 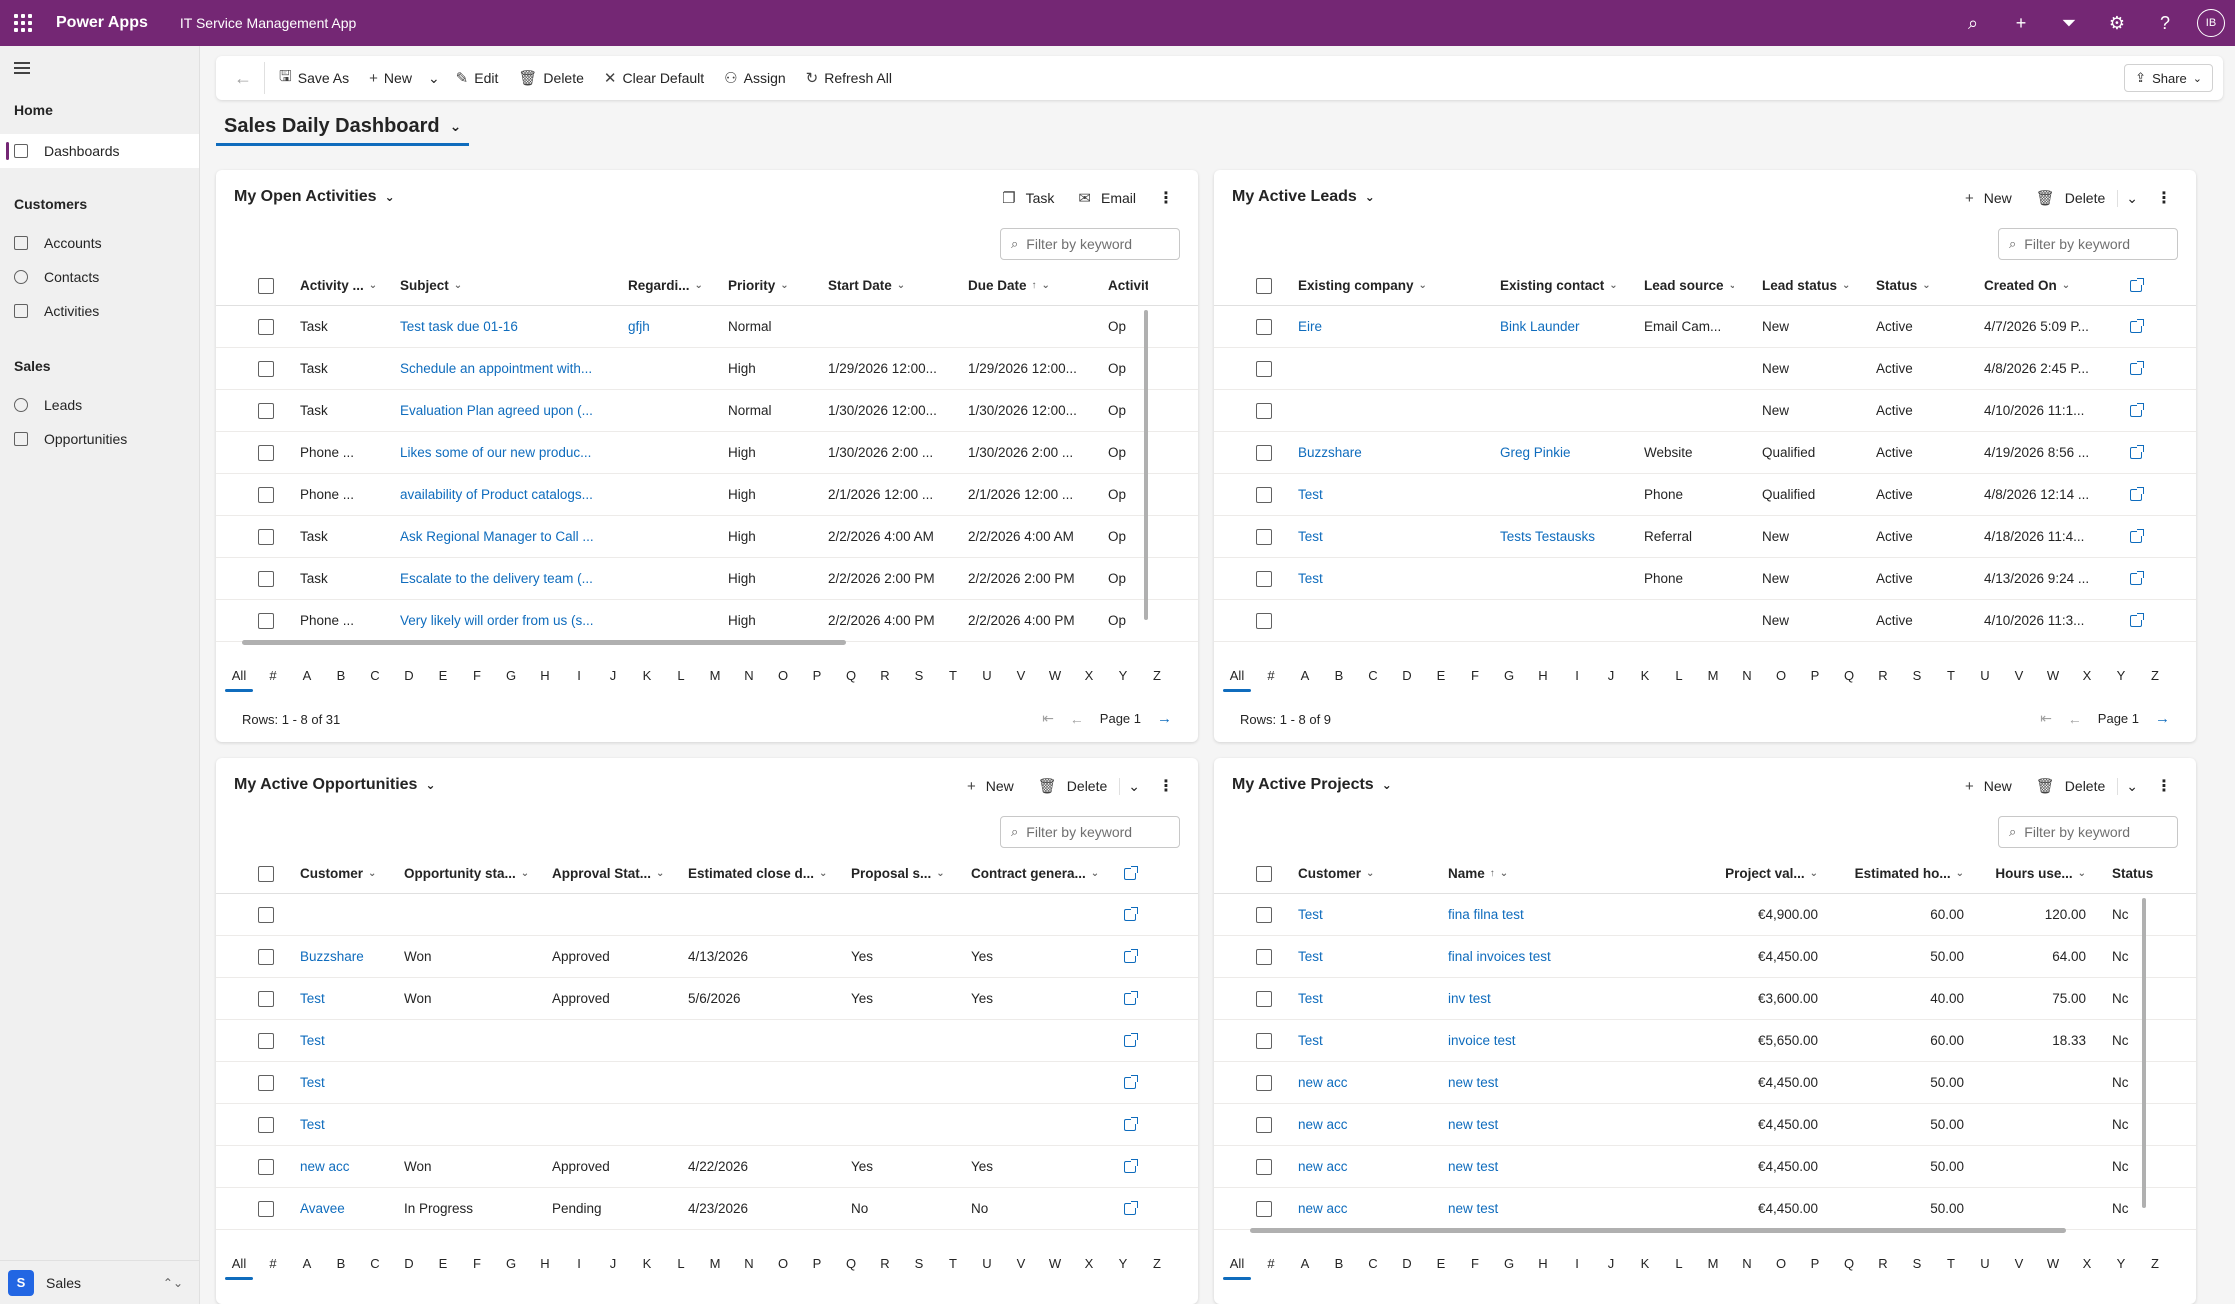 What do you see at coordinates (1486, 914) in the screenshot?
I see `table-cell: fina filna test` at bounding box center [1486, 914].